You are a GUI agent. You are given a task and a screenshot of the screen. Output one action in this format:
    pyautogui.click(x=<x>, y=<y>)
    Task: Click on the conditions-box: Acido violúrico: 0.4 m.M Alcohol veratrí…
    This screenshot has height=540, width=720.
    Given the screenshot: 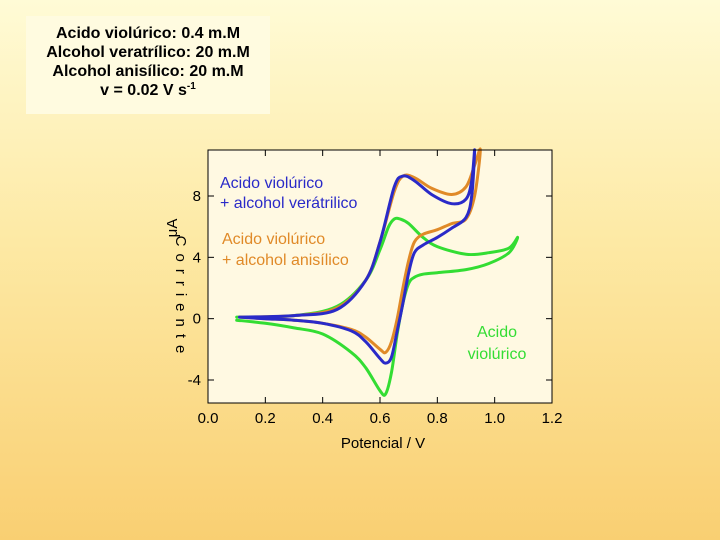 What is the action you would take?
    pyautogui.click(x=148, y=65)
    